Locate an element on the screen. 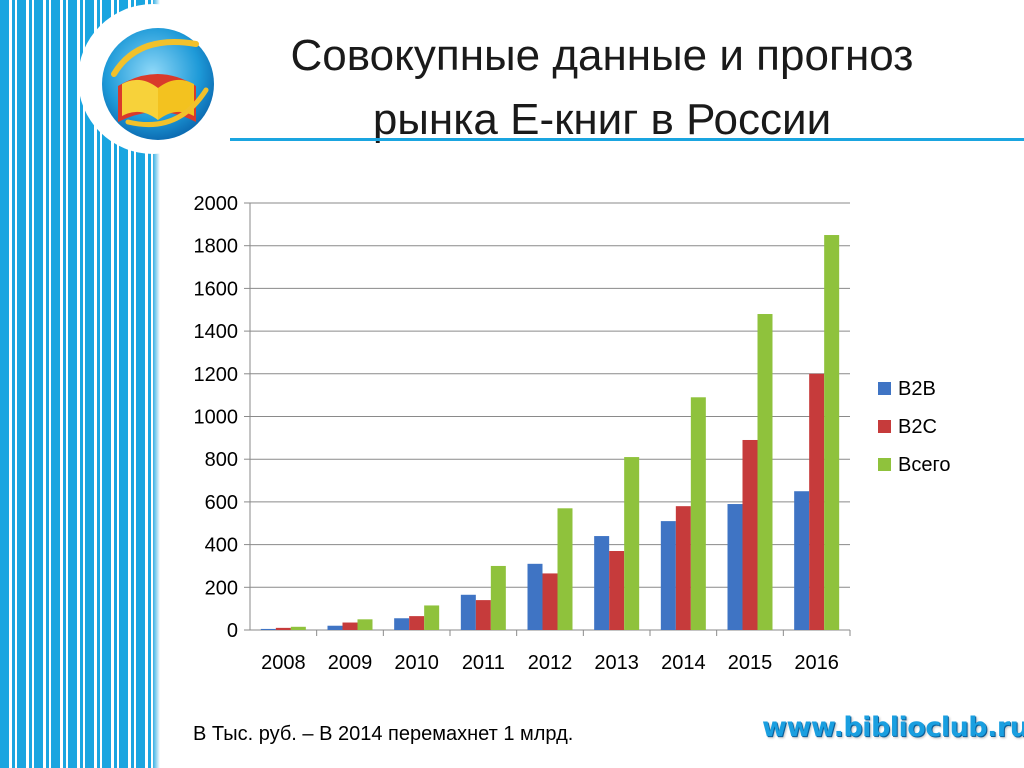  bar-всего-2014 is located at coordinates (698, 513).